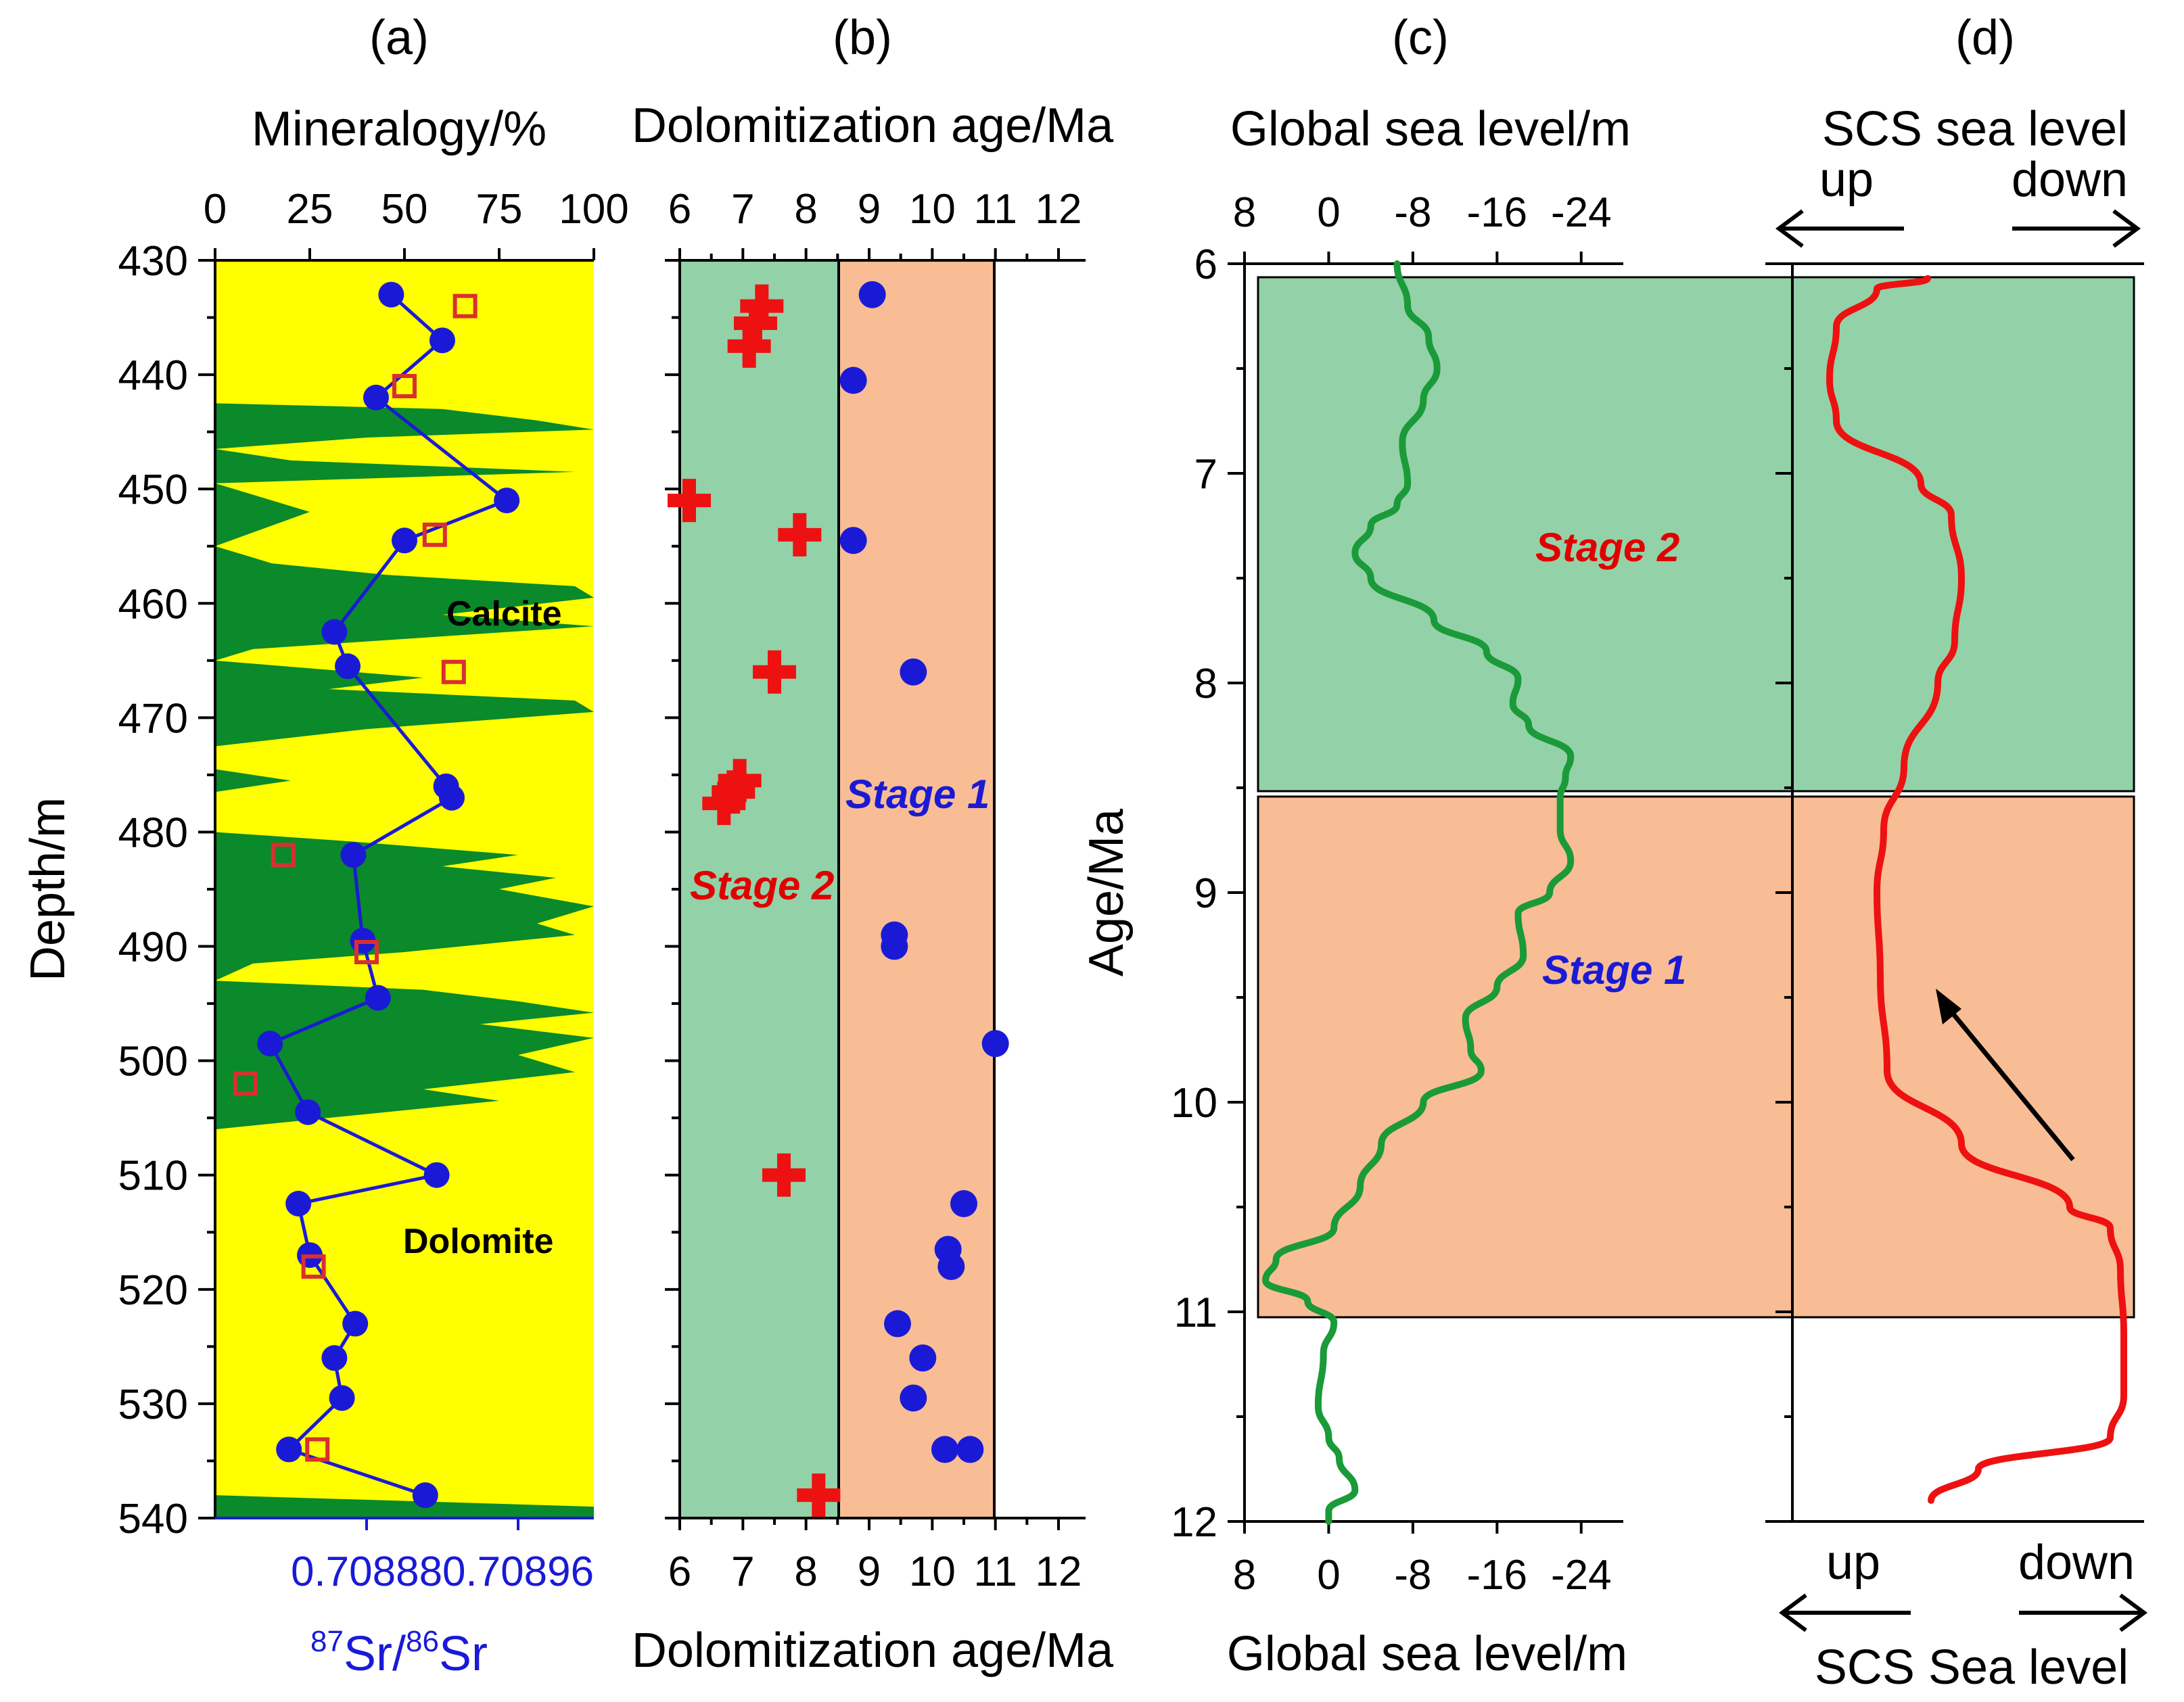  Describe the element at coordinates (762, 885) in the screenshot. I see `stage2-label-b: Stage 2` at that location.